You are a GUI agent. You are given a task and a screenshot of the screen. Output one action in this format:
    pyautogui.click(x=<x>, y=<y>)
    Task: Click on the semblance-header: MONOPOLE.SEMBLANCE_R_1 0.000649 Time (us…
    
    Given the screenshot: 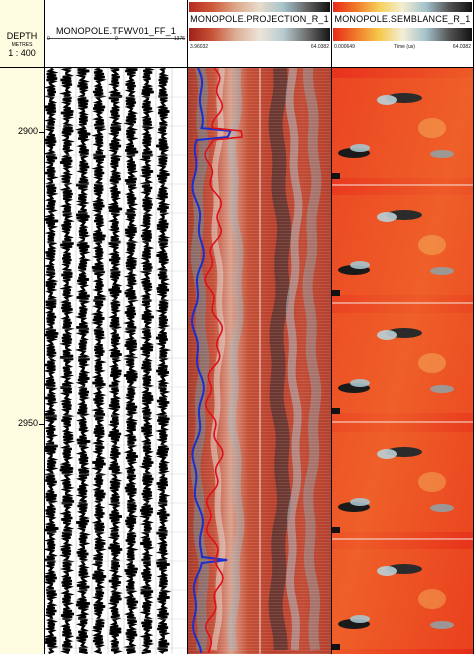 What is the action you would take?
    pyautogui.click(x=403, y=34)
    